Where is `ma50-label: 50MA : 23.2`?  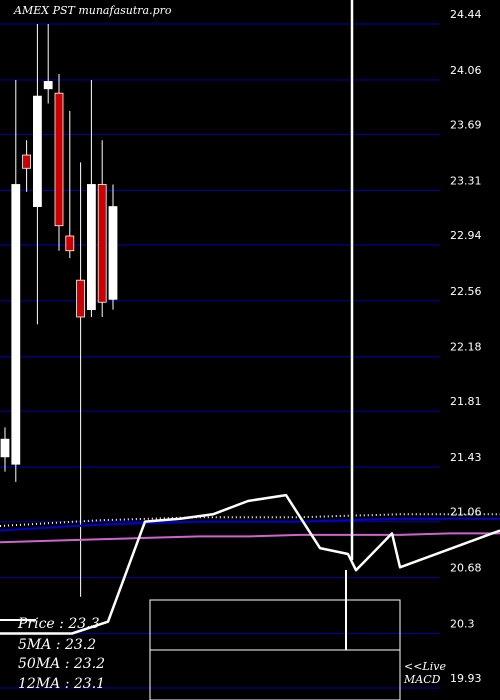 ma50-label: 50MA : 23.2 is located at coordinates (62, 664).